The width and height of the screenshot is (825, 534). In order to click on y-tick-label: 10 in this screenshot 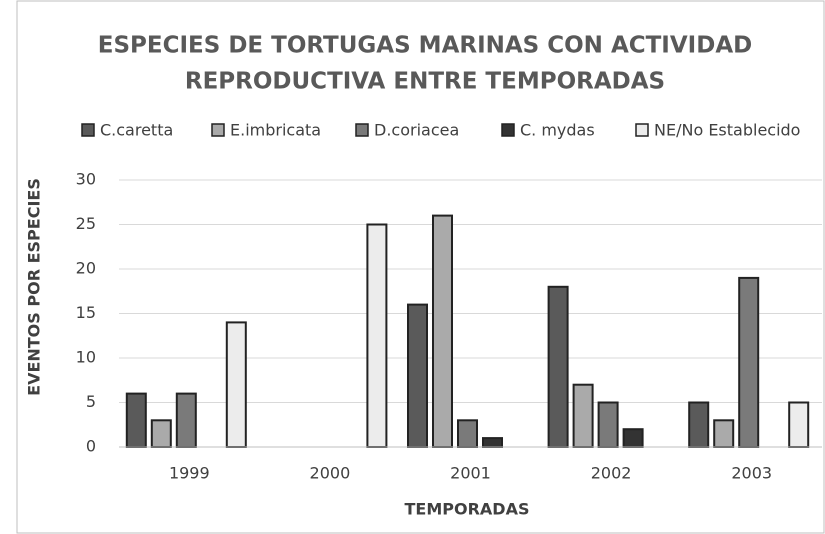, I will do `click(86, 357)`.